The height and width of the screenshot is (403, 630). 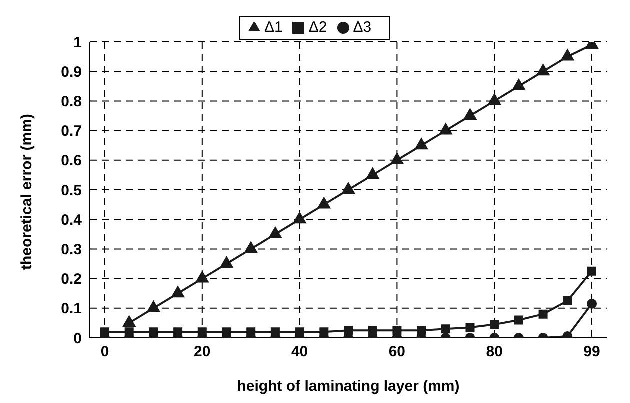 What do you see at coordinates (202, 352) in the screenshot?
I see `x-tick-label: 20` at bounding box center [202, 352].